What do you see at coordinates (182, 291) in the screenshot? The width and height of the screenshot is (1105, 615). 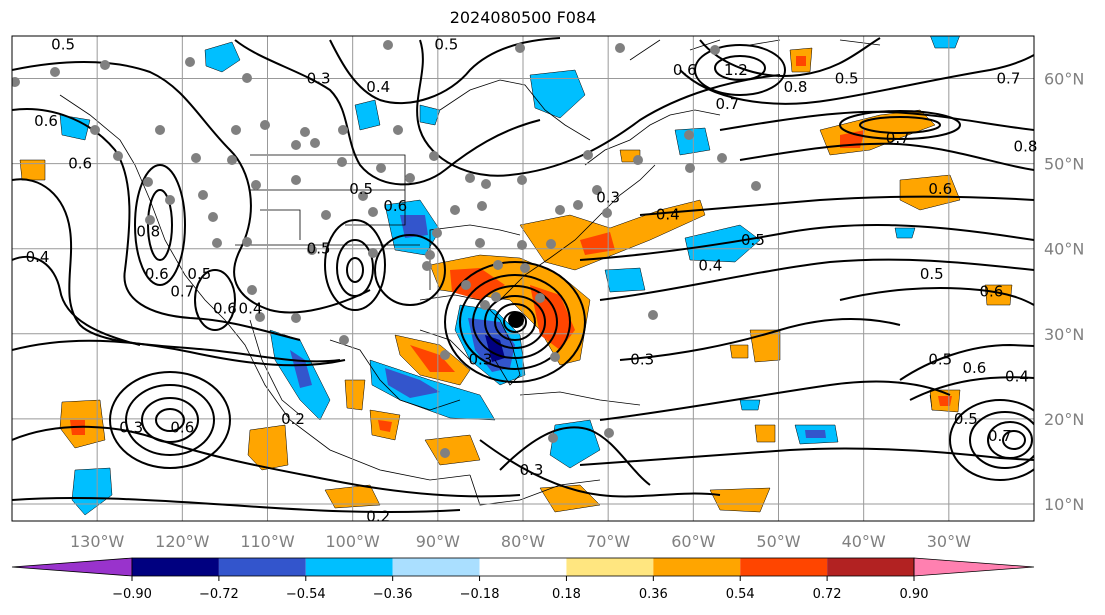 I see `contour-label-24: 0.7` at bounding box center [182, 291].